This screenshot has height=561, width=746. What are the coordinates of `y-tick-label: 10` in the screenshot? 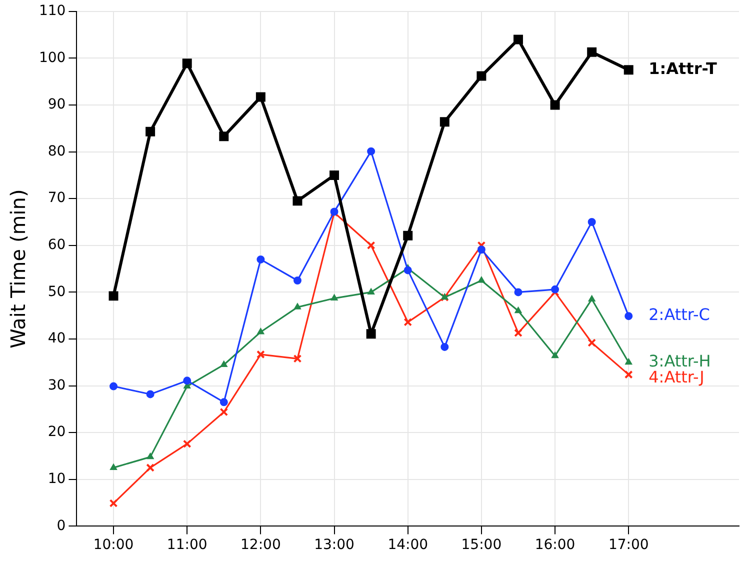 It's located at (57, 479).